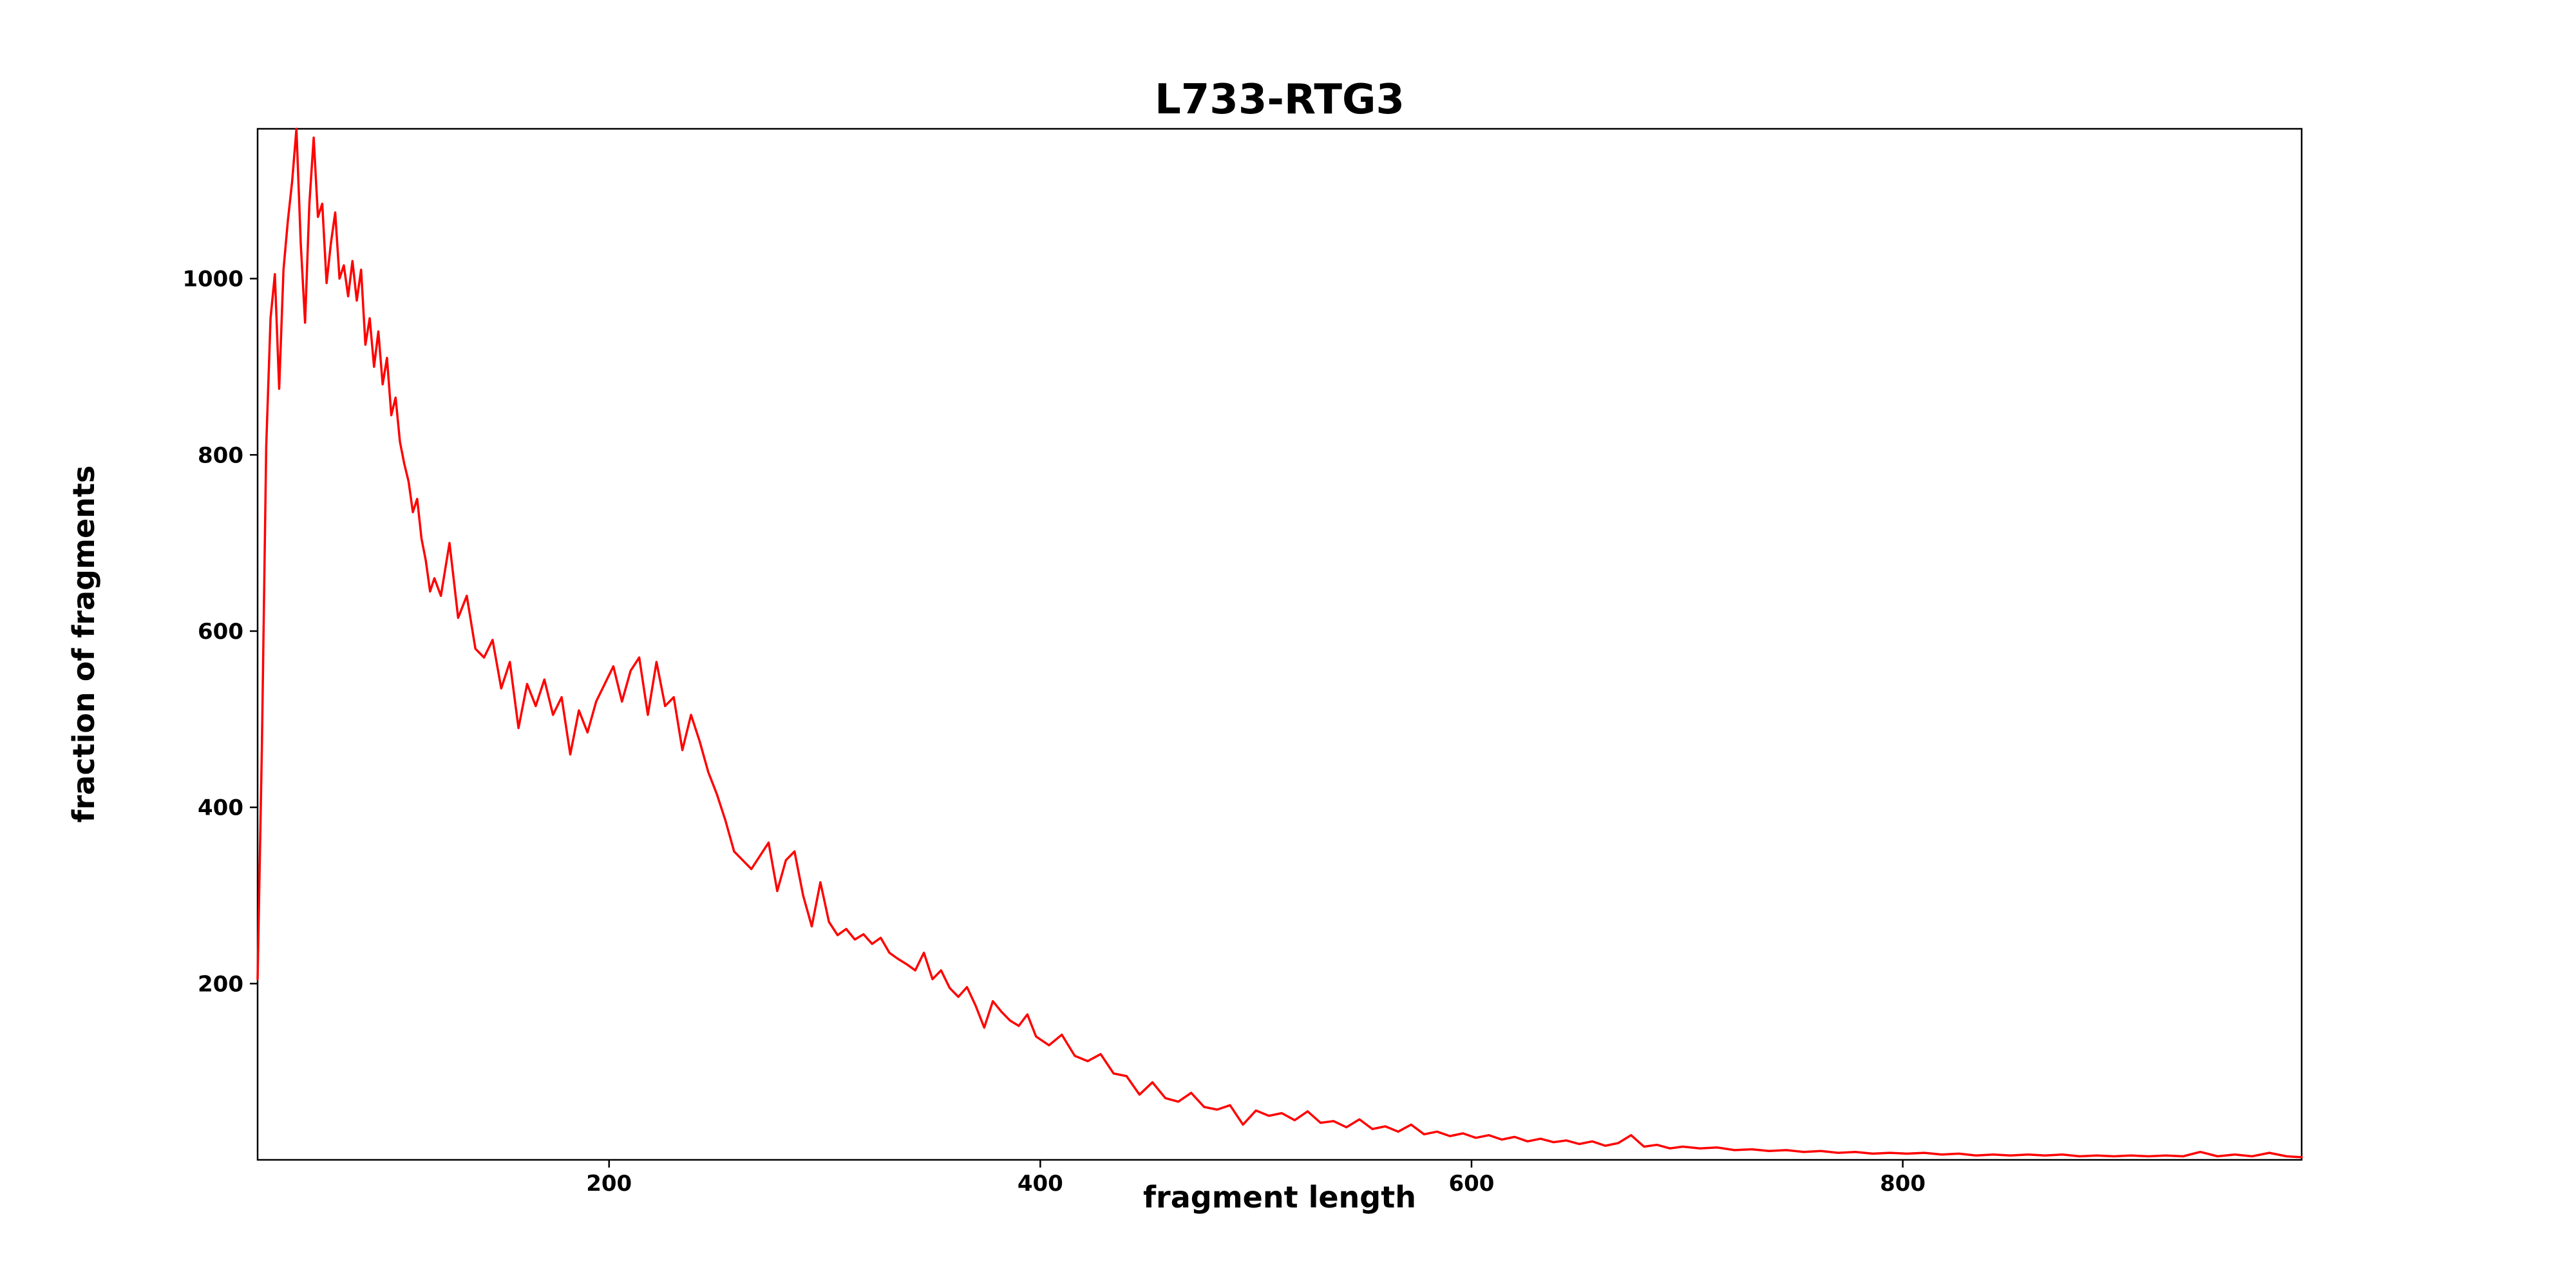 The height and width of the screenshot is (1288, 2576). I want to click on y-tick-label: 600, so click(221, 632).